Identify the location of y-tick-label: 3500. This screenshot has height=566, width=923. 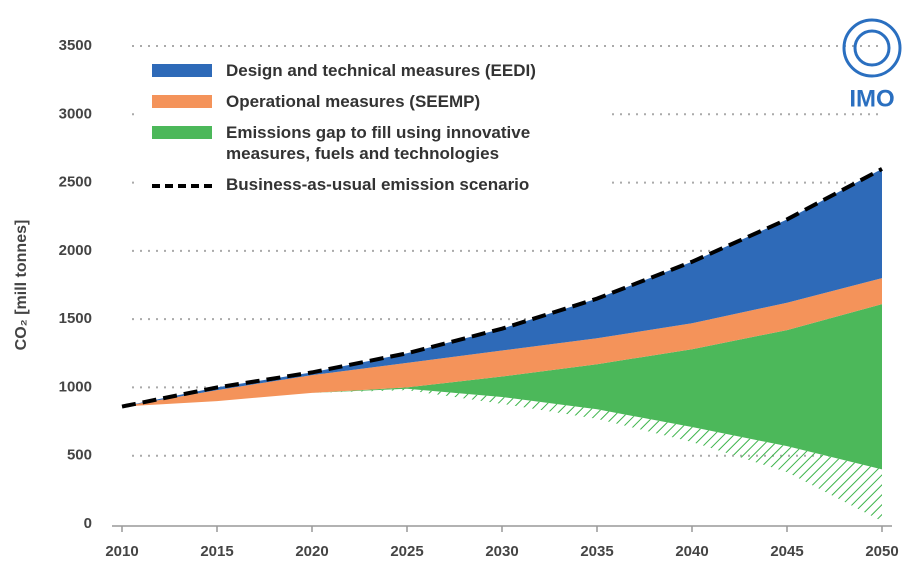
(75, 45).